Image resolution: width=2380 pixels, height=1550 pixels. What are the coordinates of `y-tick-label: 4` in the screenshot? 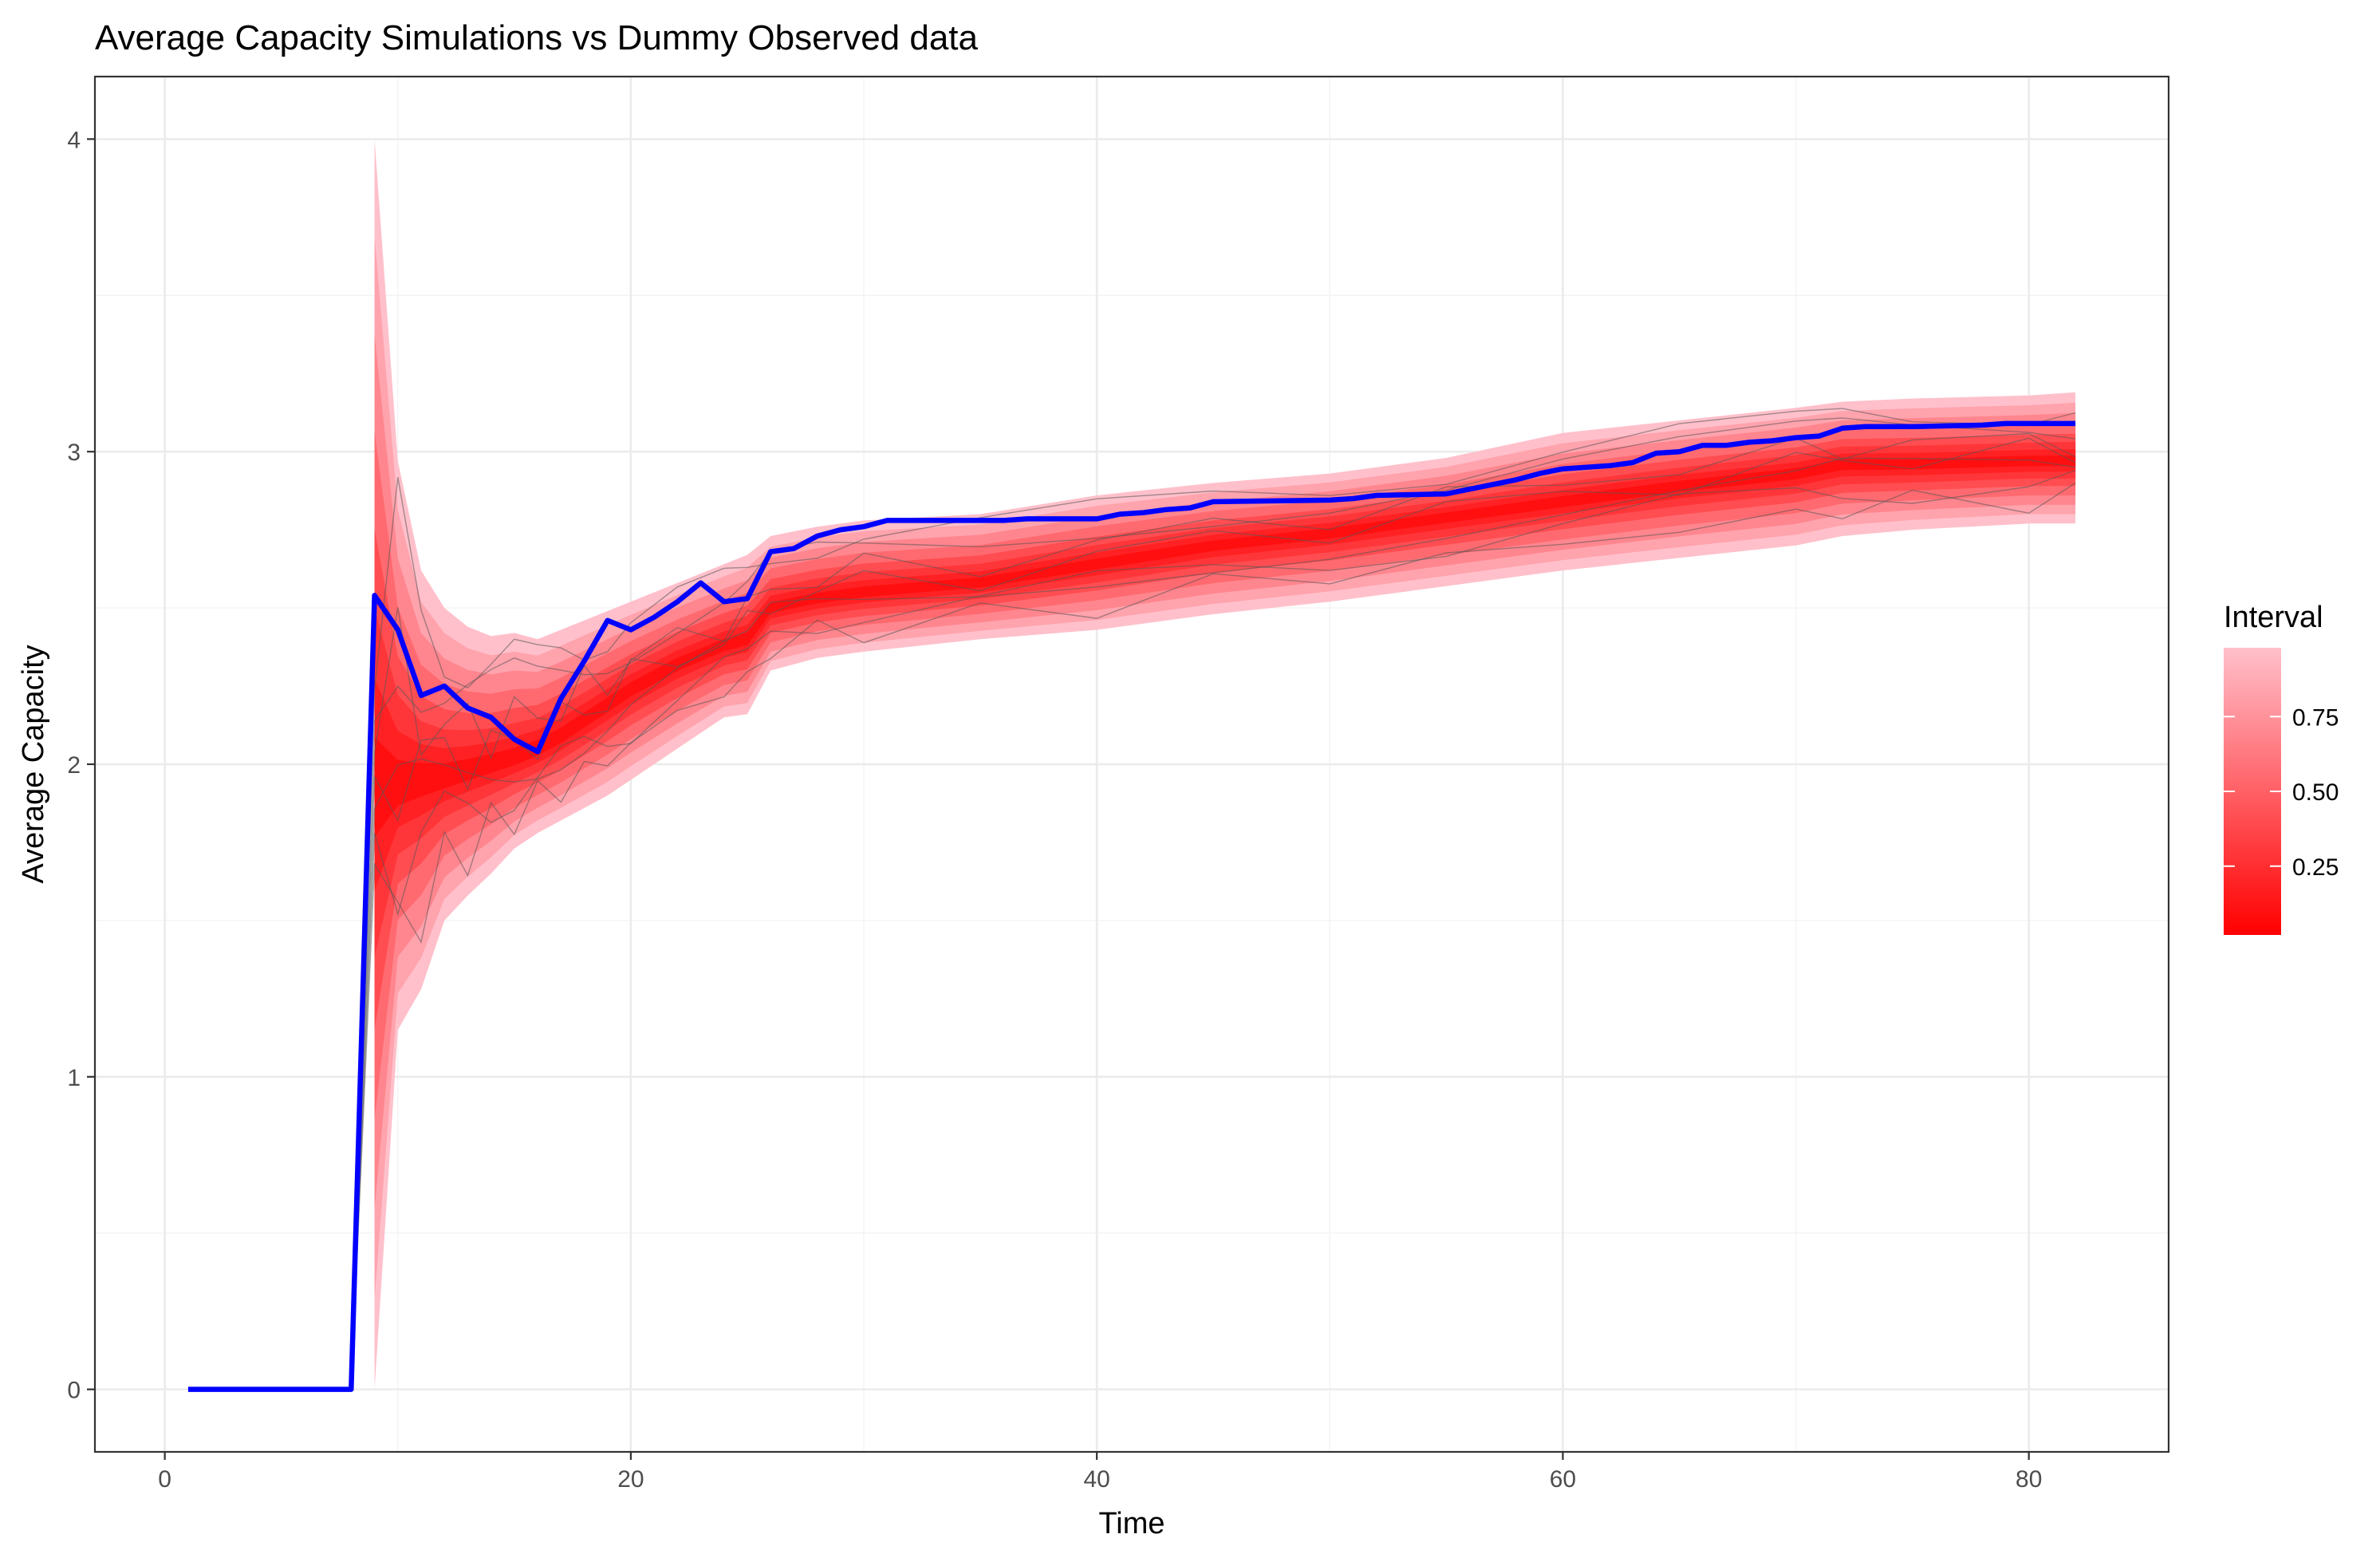 It's located at (74, 140).